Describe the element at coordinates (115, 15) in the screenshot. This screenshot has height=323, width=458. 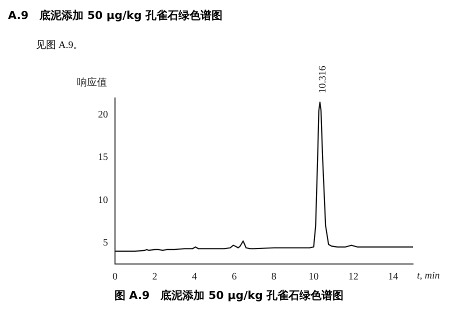
I see `chart-title: A.9 底泥添加 50 μg/kg 孔雀石绿色谱图` at that location.